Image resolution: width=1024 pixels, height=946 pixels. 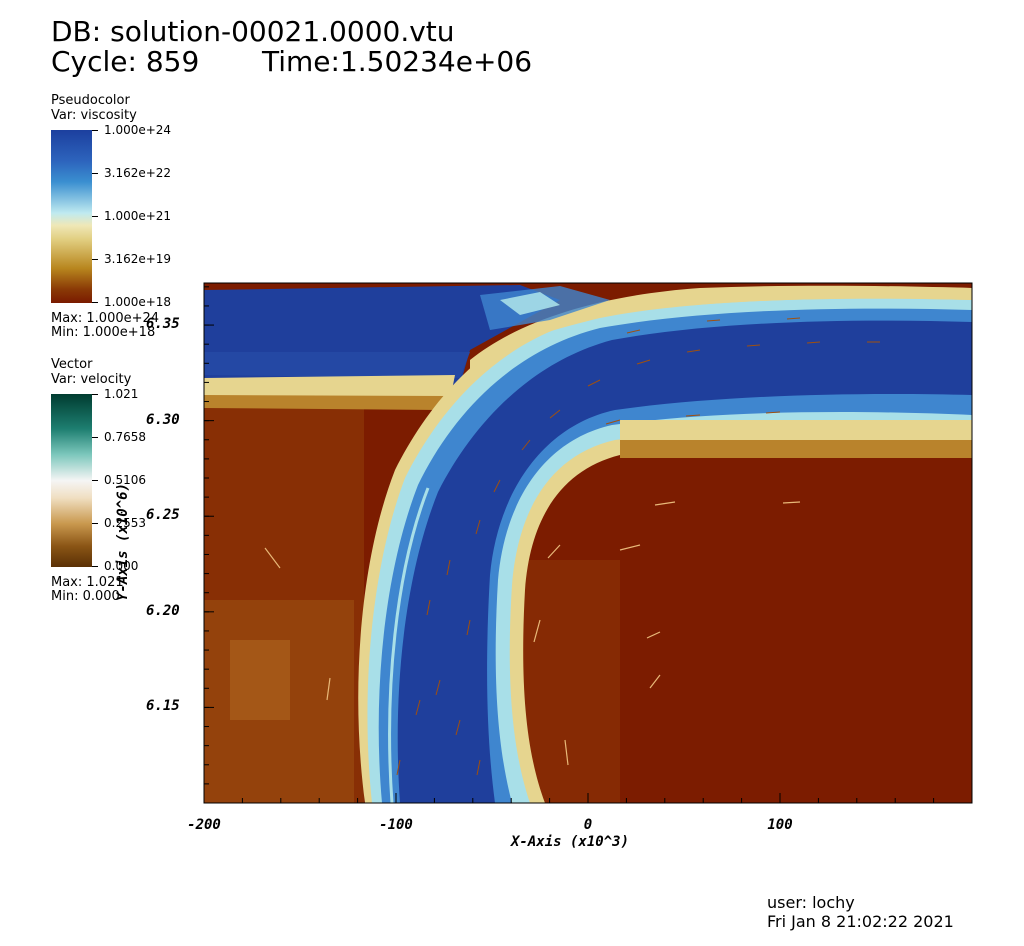 What do you see at coordinates (103, 332) in the screenshot?
I see `pseudocolor-min: Min: 1.000e+18` at bounding box center [103, 332].